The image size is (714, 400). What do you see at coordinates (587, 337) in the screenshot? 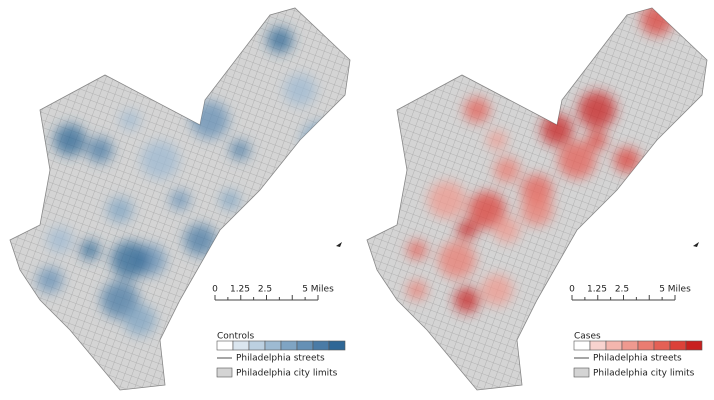
I see `legend-title: Cases` at bounding box center [587, 337].